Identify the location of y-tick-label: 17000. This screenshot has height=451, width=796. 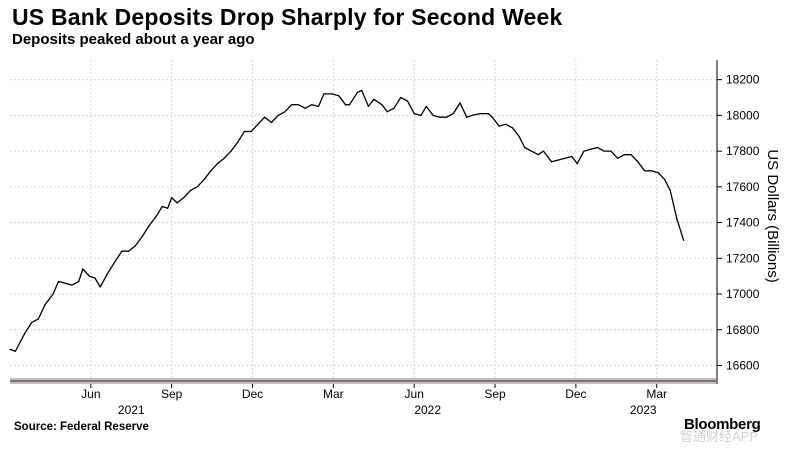
(743, 294).